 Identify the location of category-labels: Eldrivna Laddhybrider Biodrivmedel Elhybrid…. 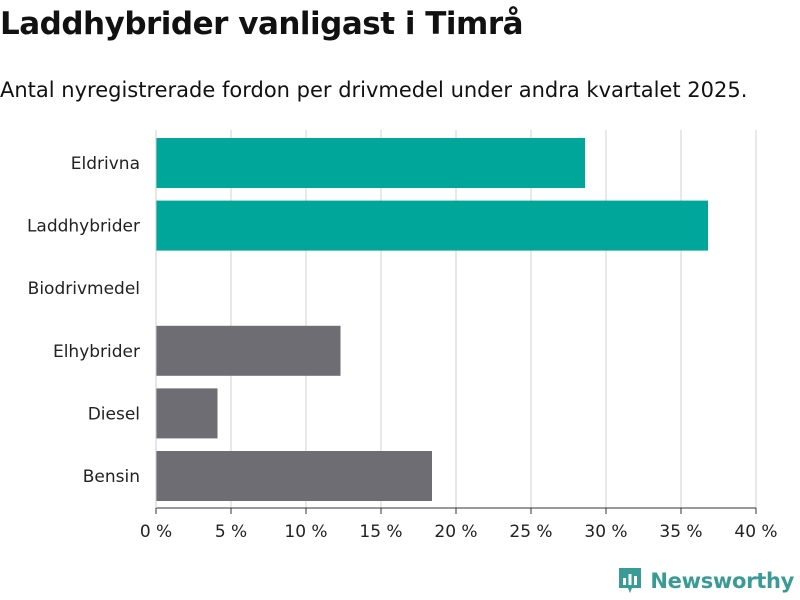
(83, 320).